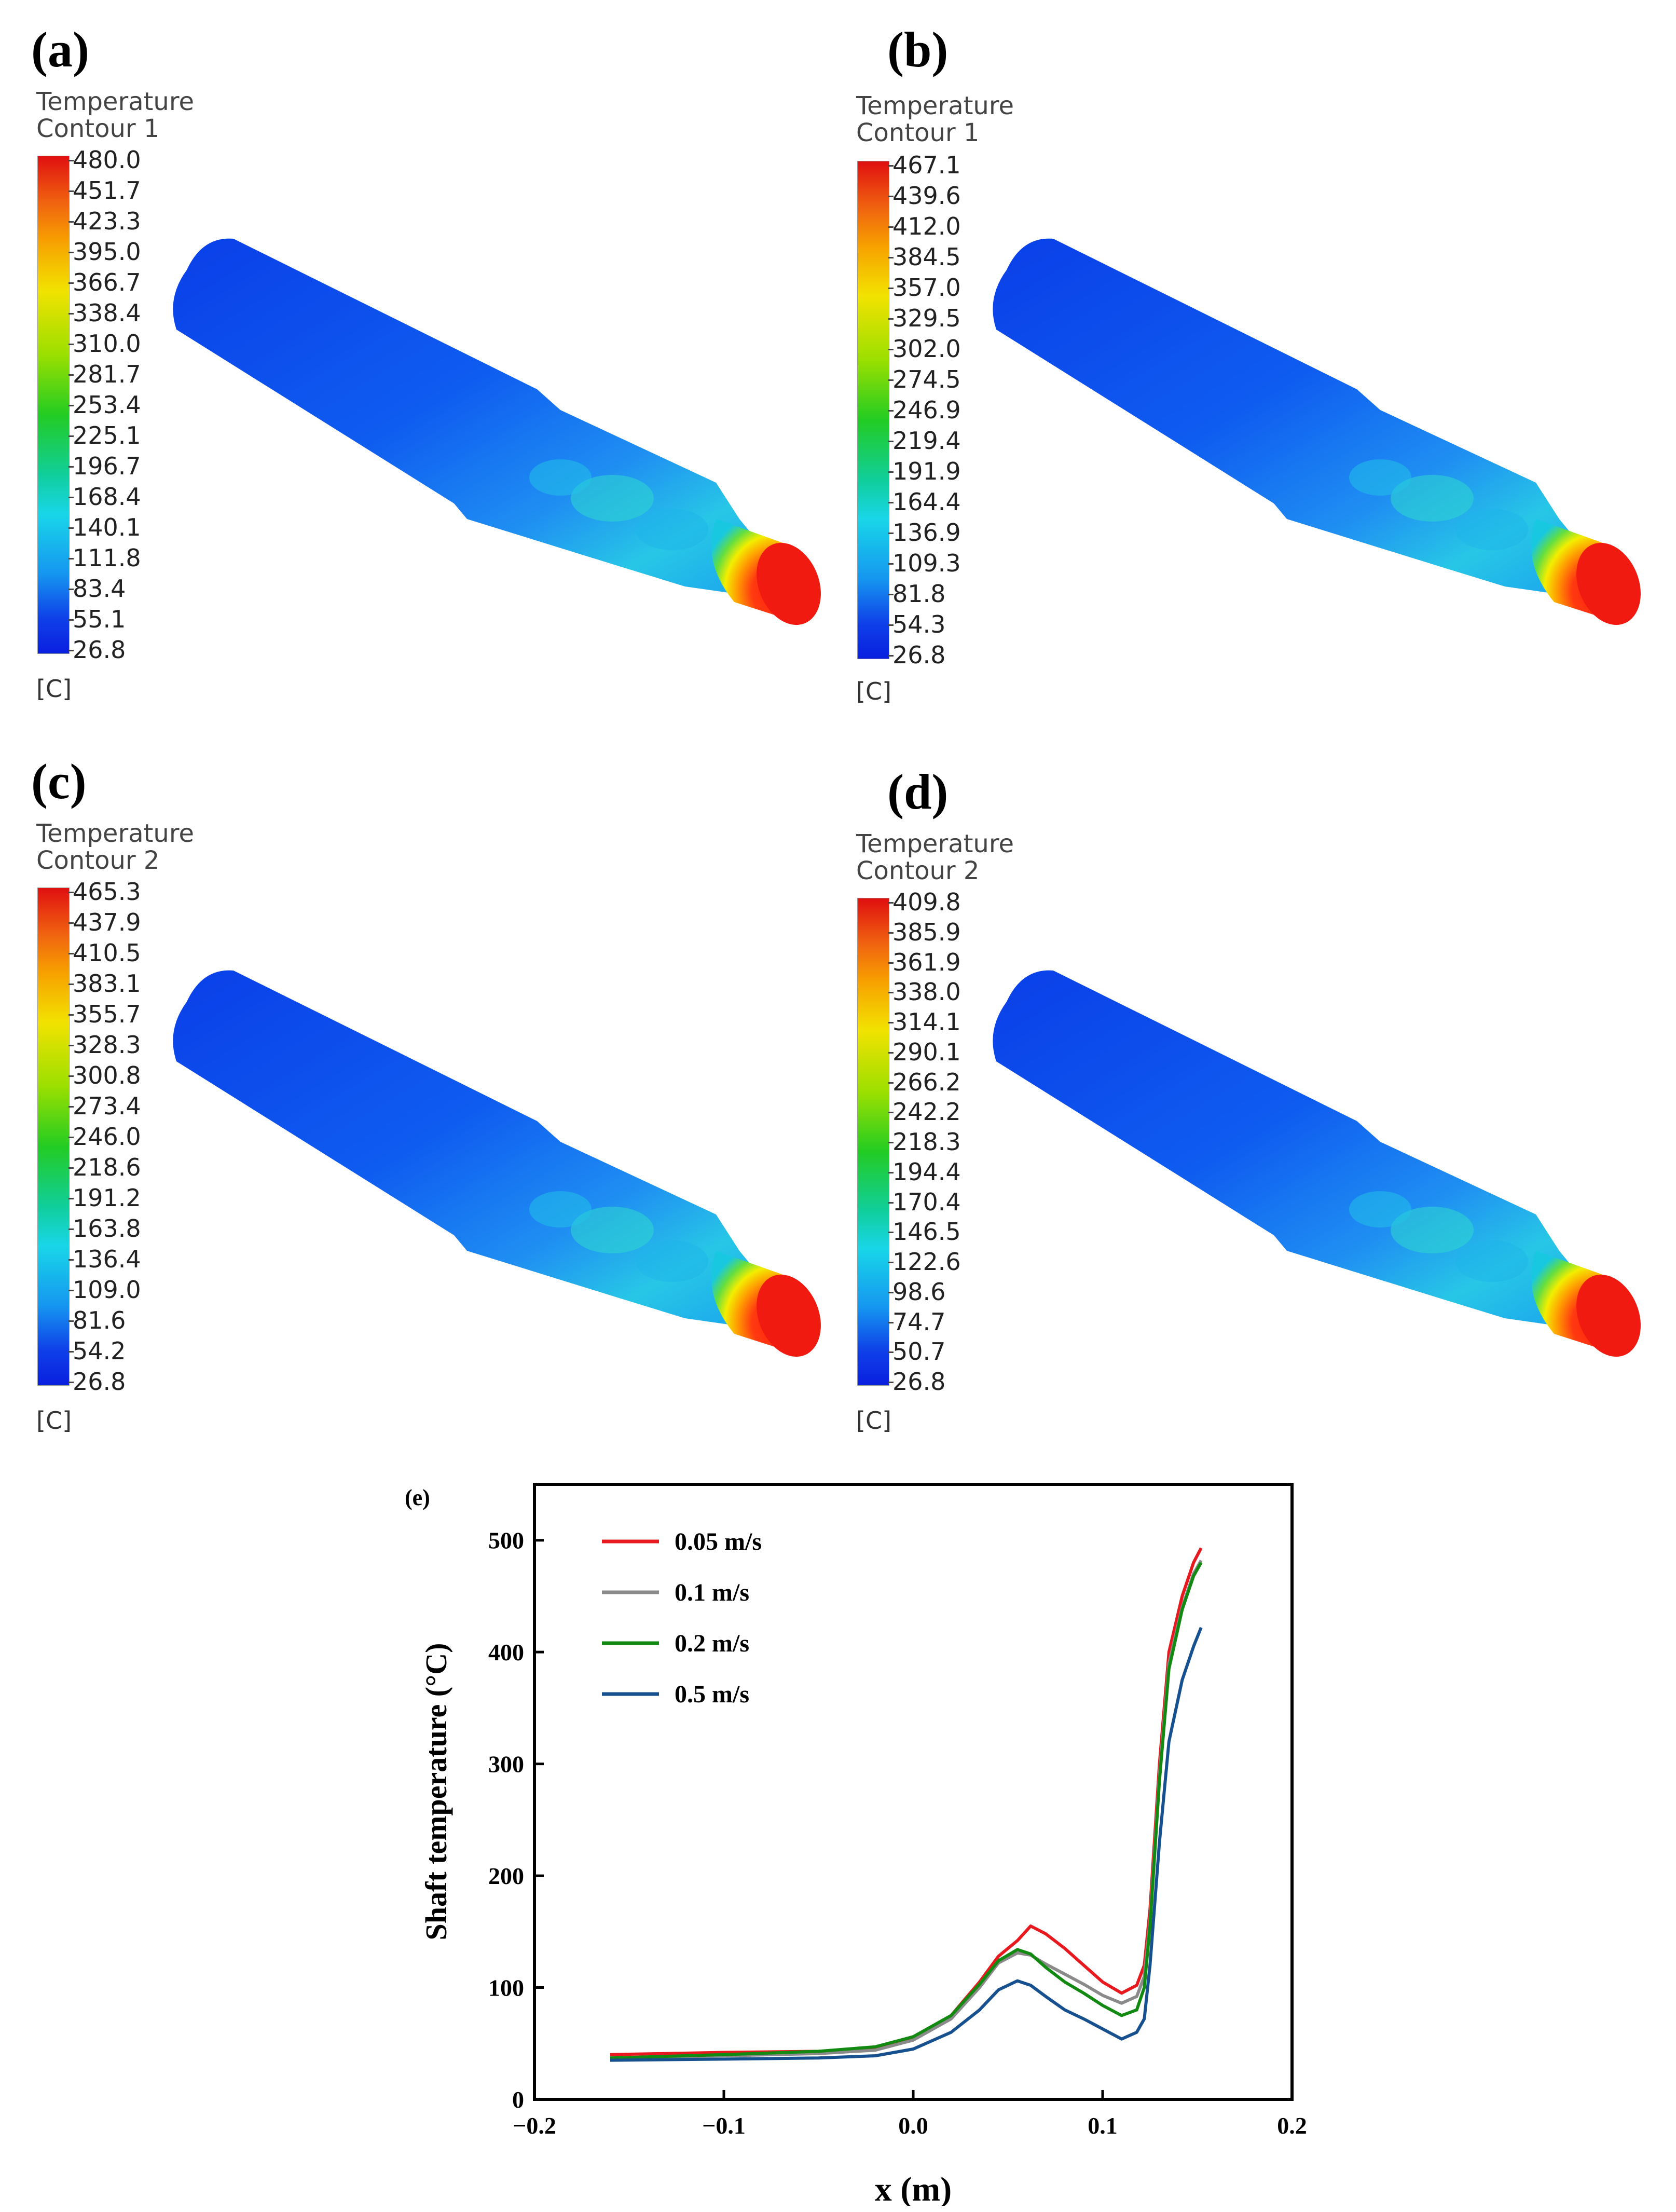 This screenshot has width=1676, height=2212. I want to click on colorbar-tick-label: 136.9, so click(924, 532).